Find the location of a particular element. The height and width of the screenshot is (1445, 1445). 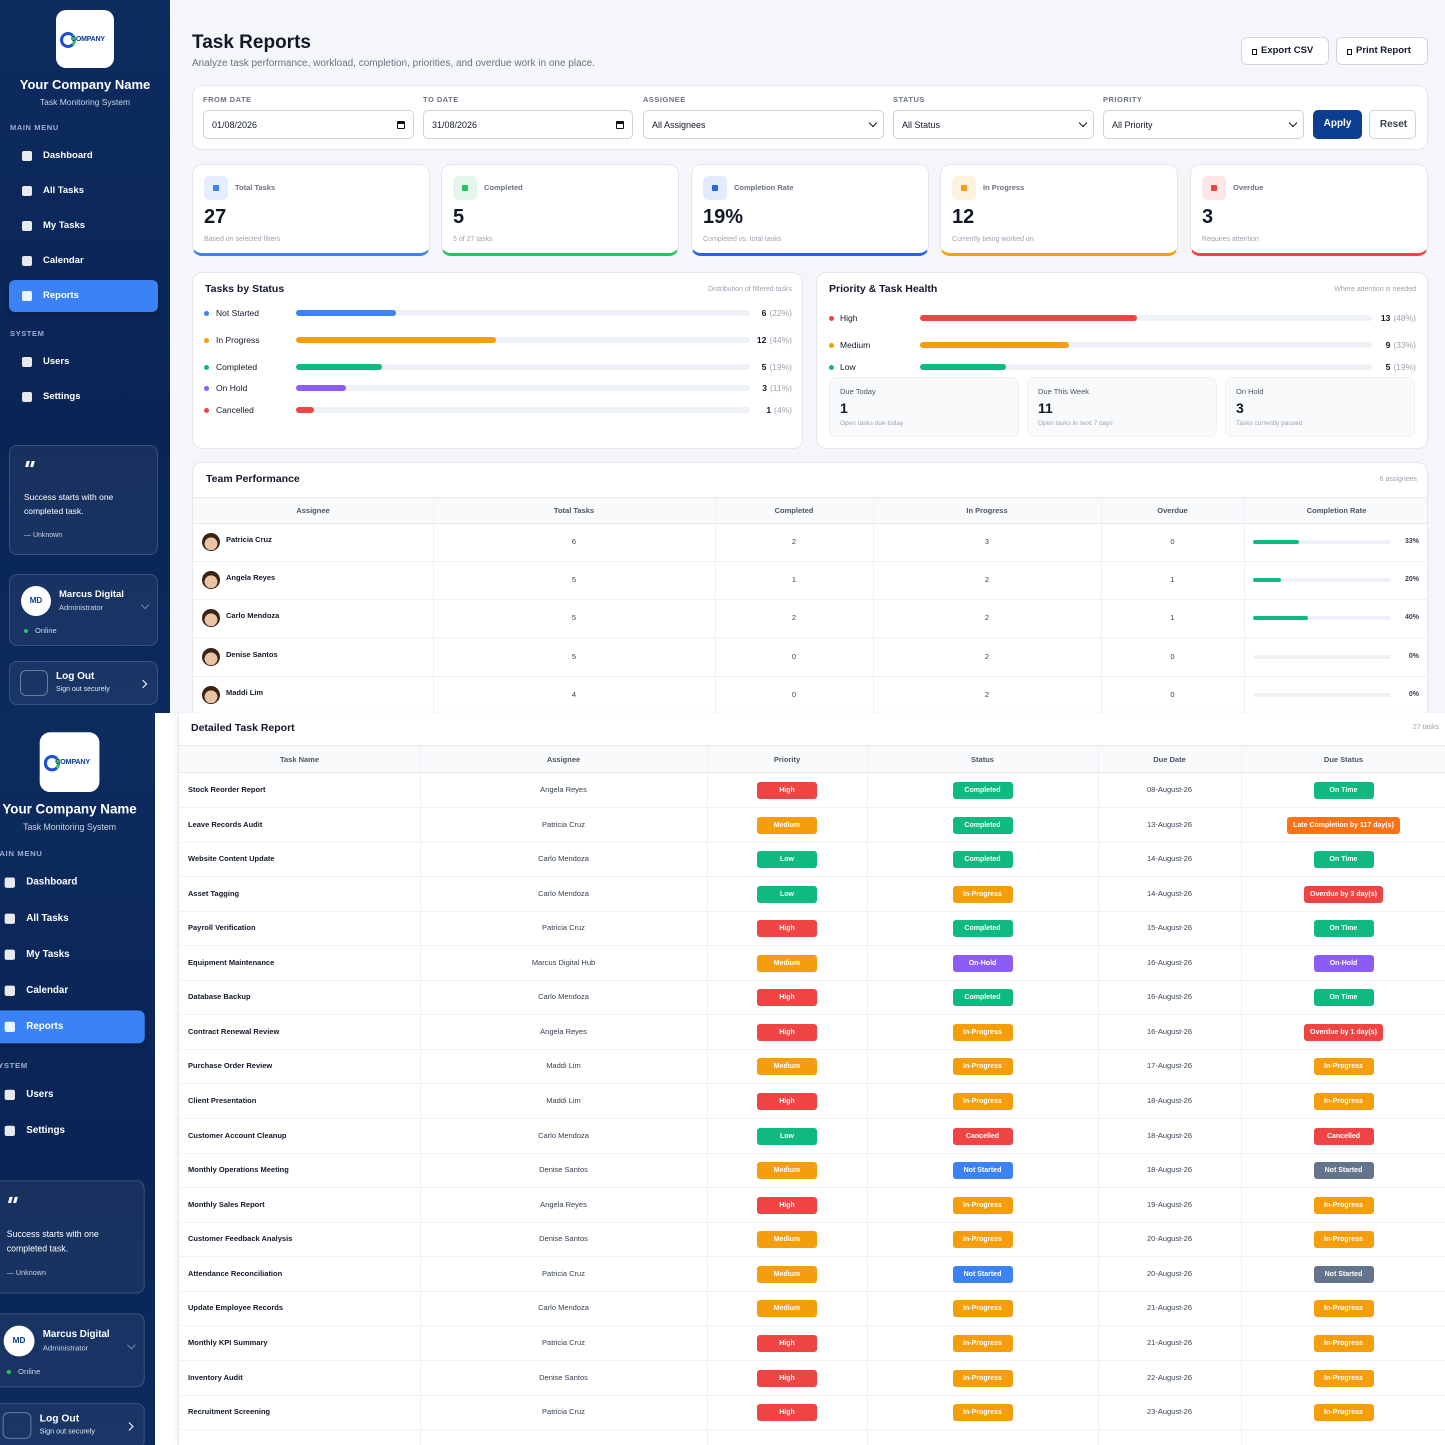

team-cell: 4 is located at coordinates (574, 694).